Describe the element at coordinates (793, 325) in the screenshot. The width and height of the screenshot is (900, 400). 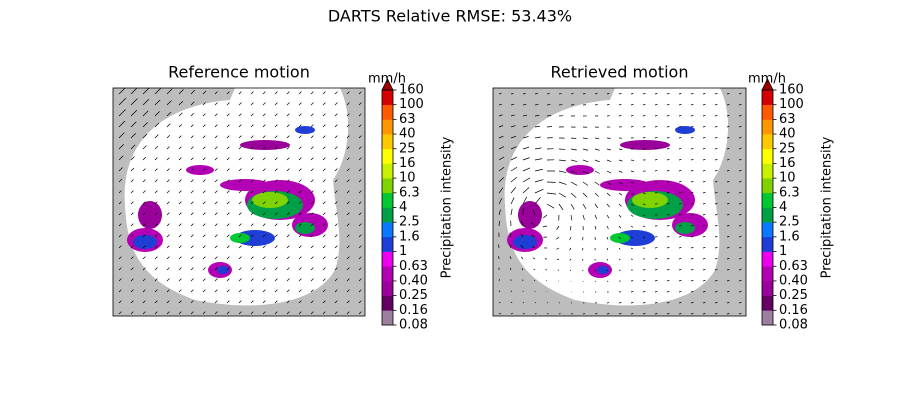
I see `colorbar-tick-label: 0.08` at that location.